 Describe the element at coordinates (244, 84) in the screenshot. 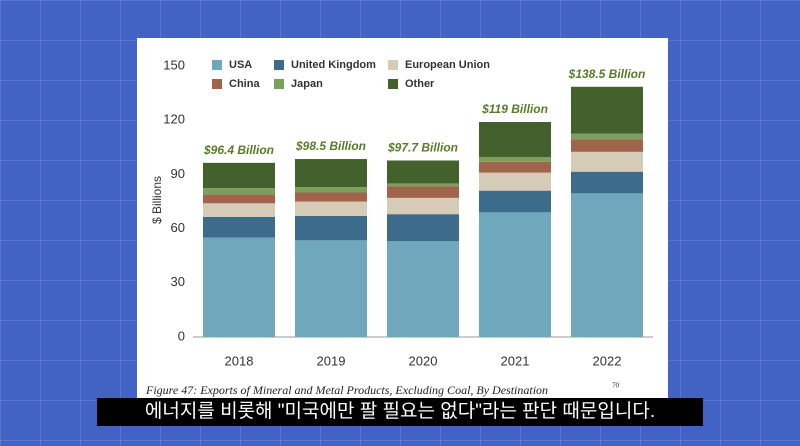

I see `legend-label: China` at that location.